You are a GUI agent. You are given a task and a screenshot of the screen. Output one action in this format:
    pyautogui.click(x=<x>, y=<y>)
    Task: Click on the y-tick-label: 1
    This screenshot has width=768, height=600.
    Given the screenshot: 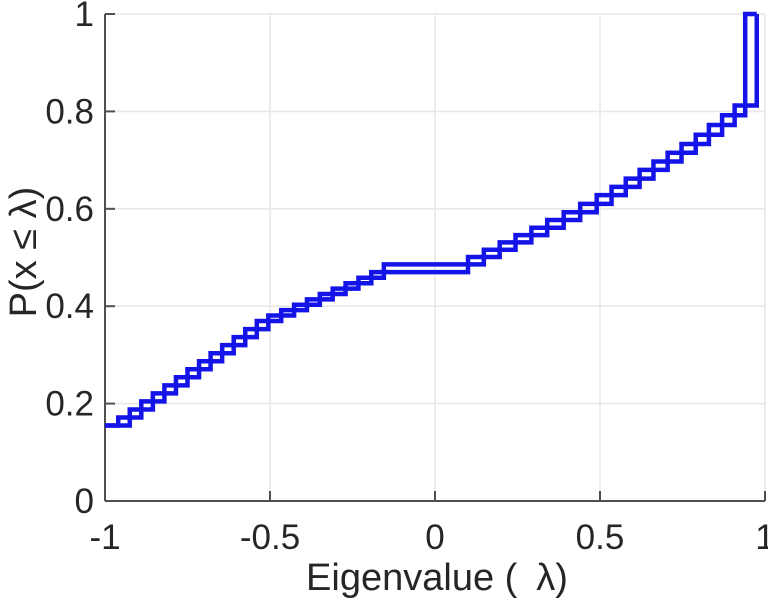 What is the action you would take?
    pyautogui.click(x=84, y=17)
    